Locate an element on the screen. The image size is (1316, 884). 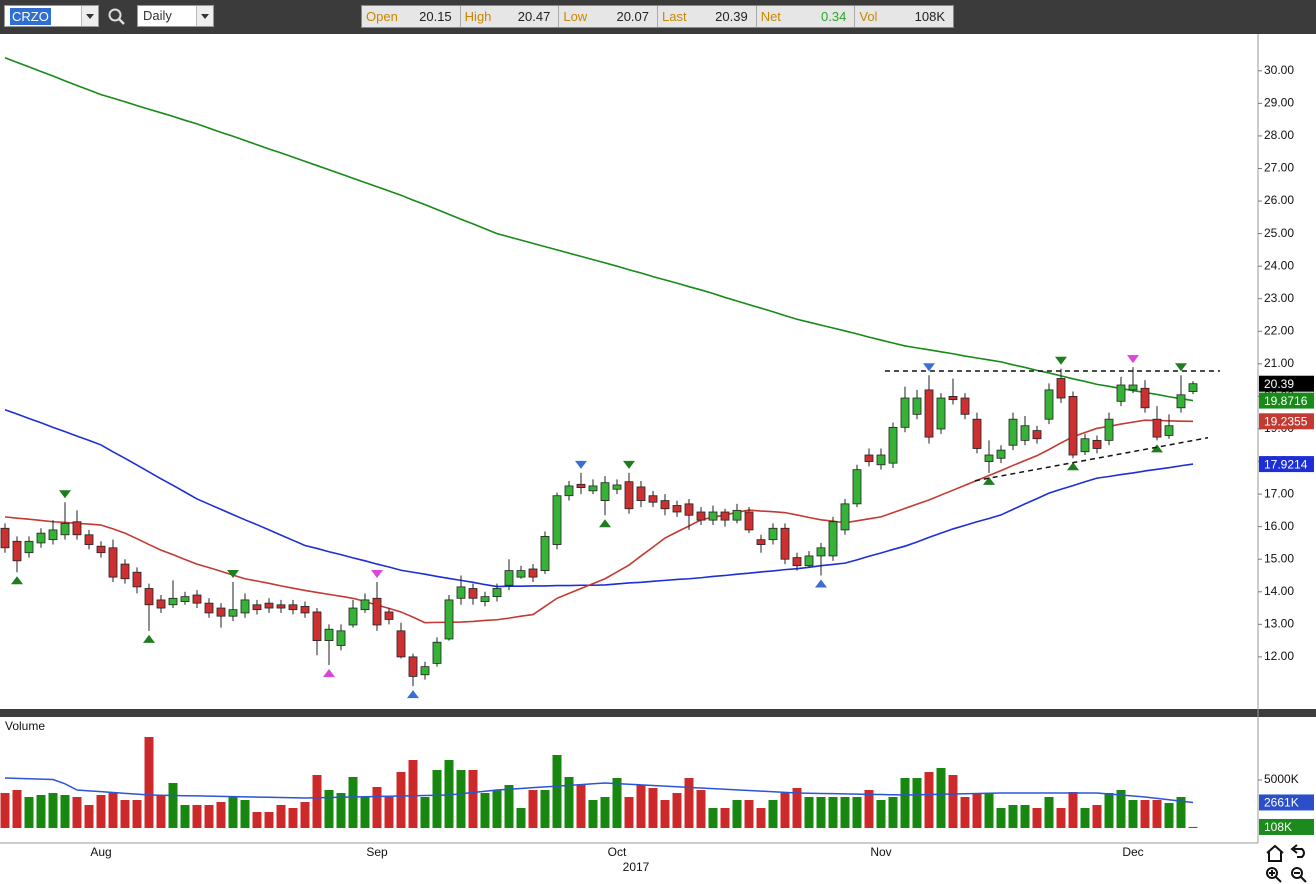
search-icon is located at coordinates (117, 17).